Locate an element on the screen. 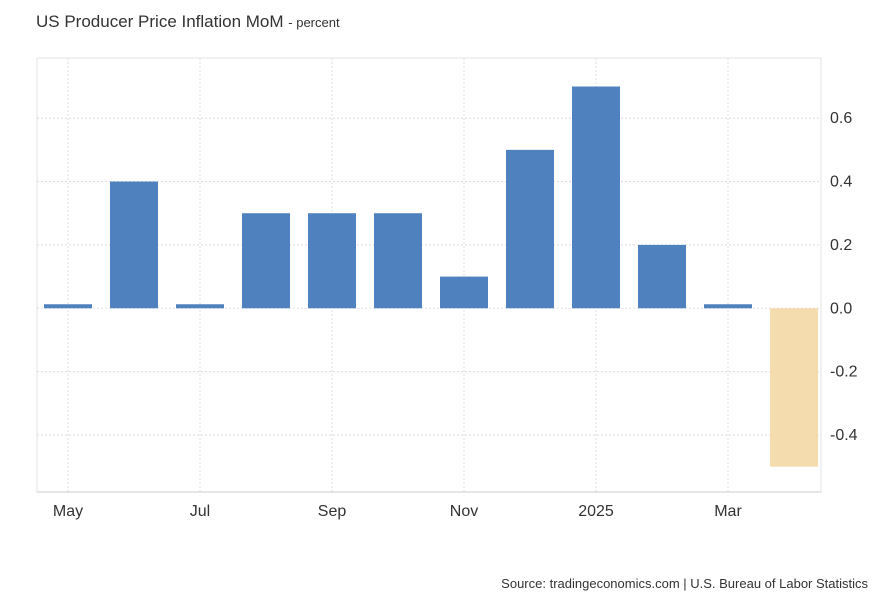  y-tick-label: 0.4 is located at coordinates (841, 182).